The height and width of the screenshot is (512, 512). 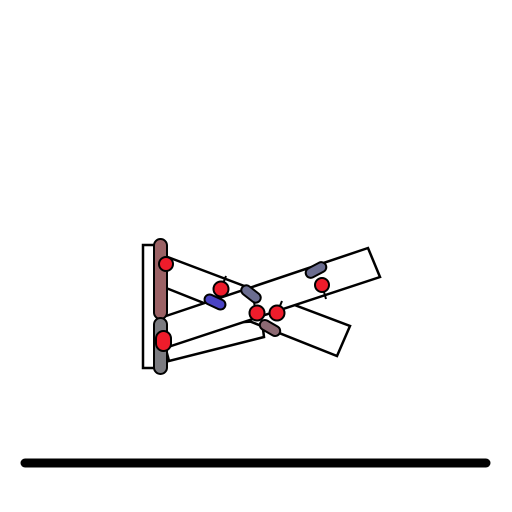 What do you see at coordinates (270, 328) in the screenshot?
I see `slot-mauve` at bounding box center [270, 328].